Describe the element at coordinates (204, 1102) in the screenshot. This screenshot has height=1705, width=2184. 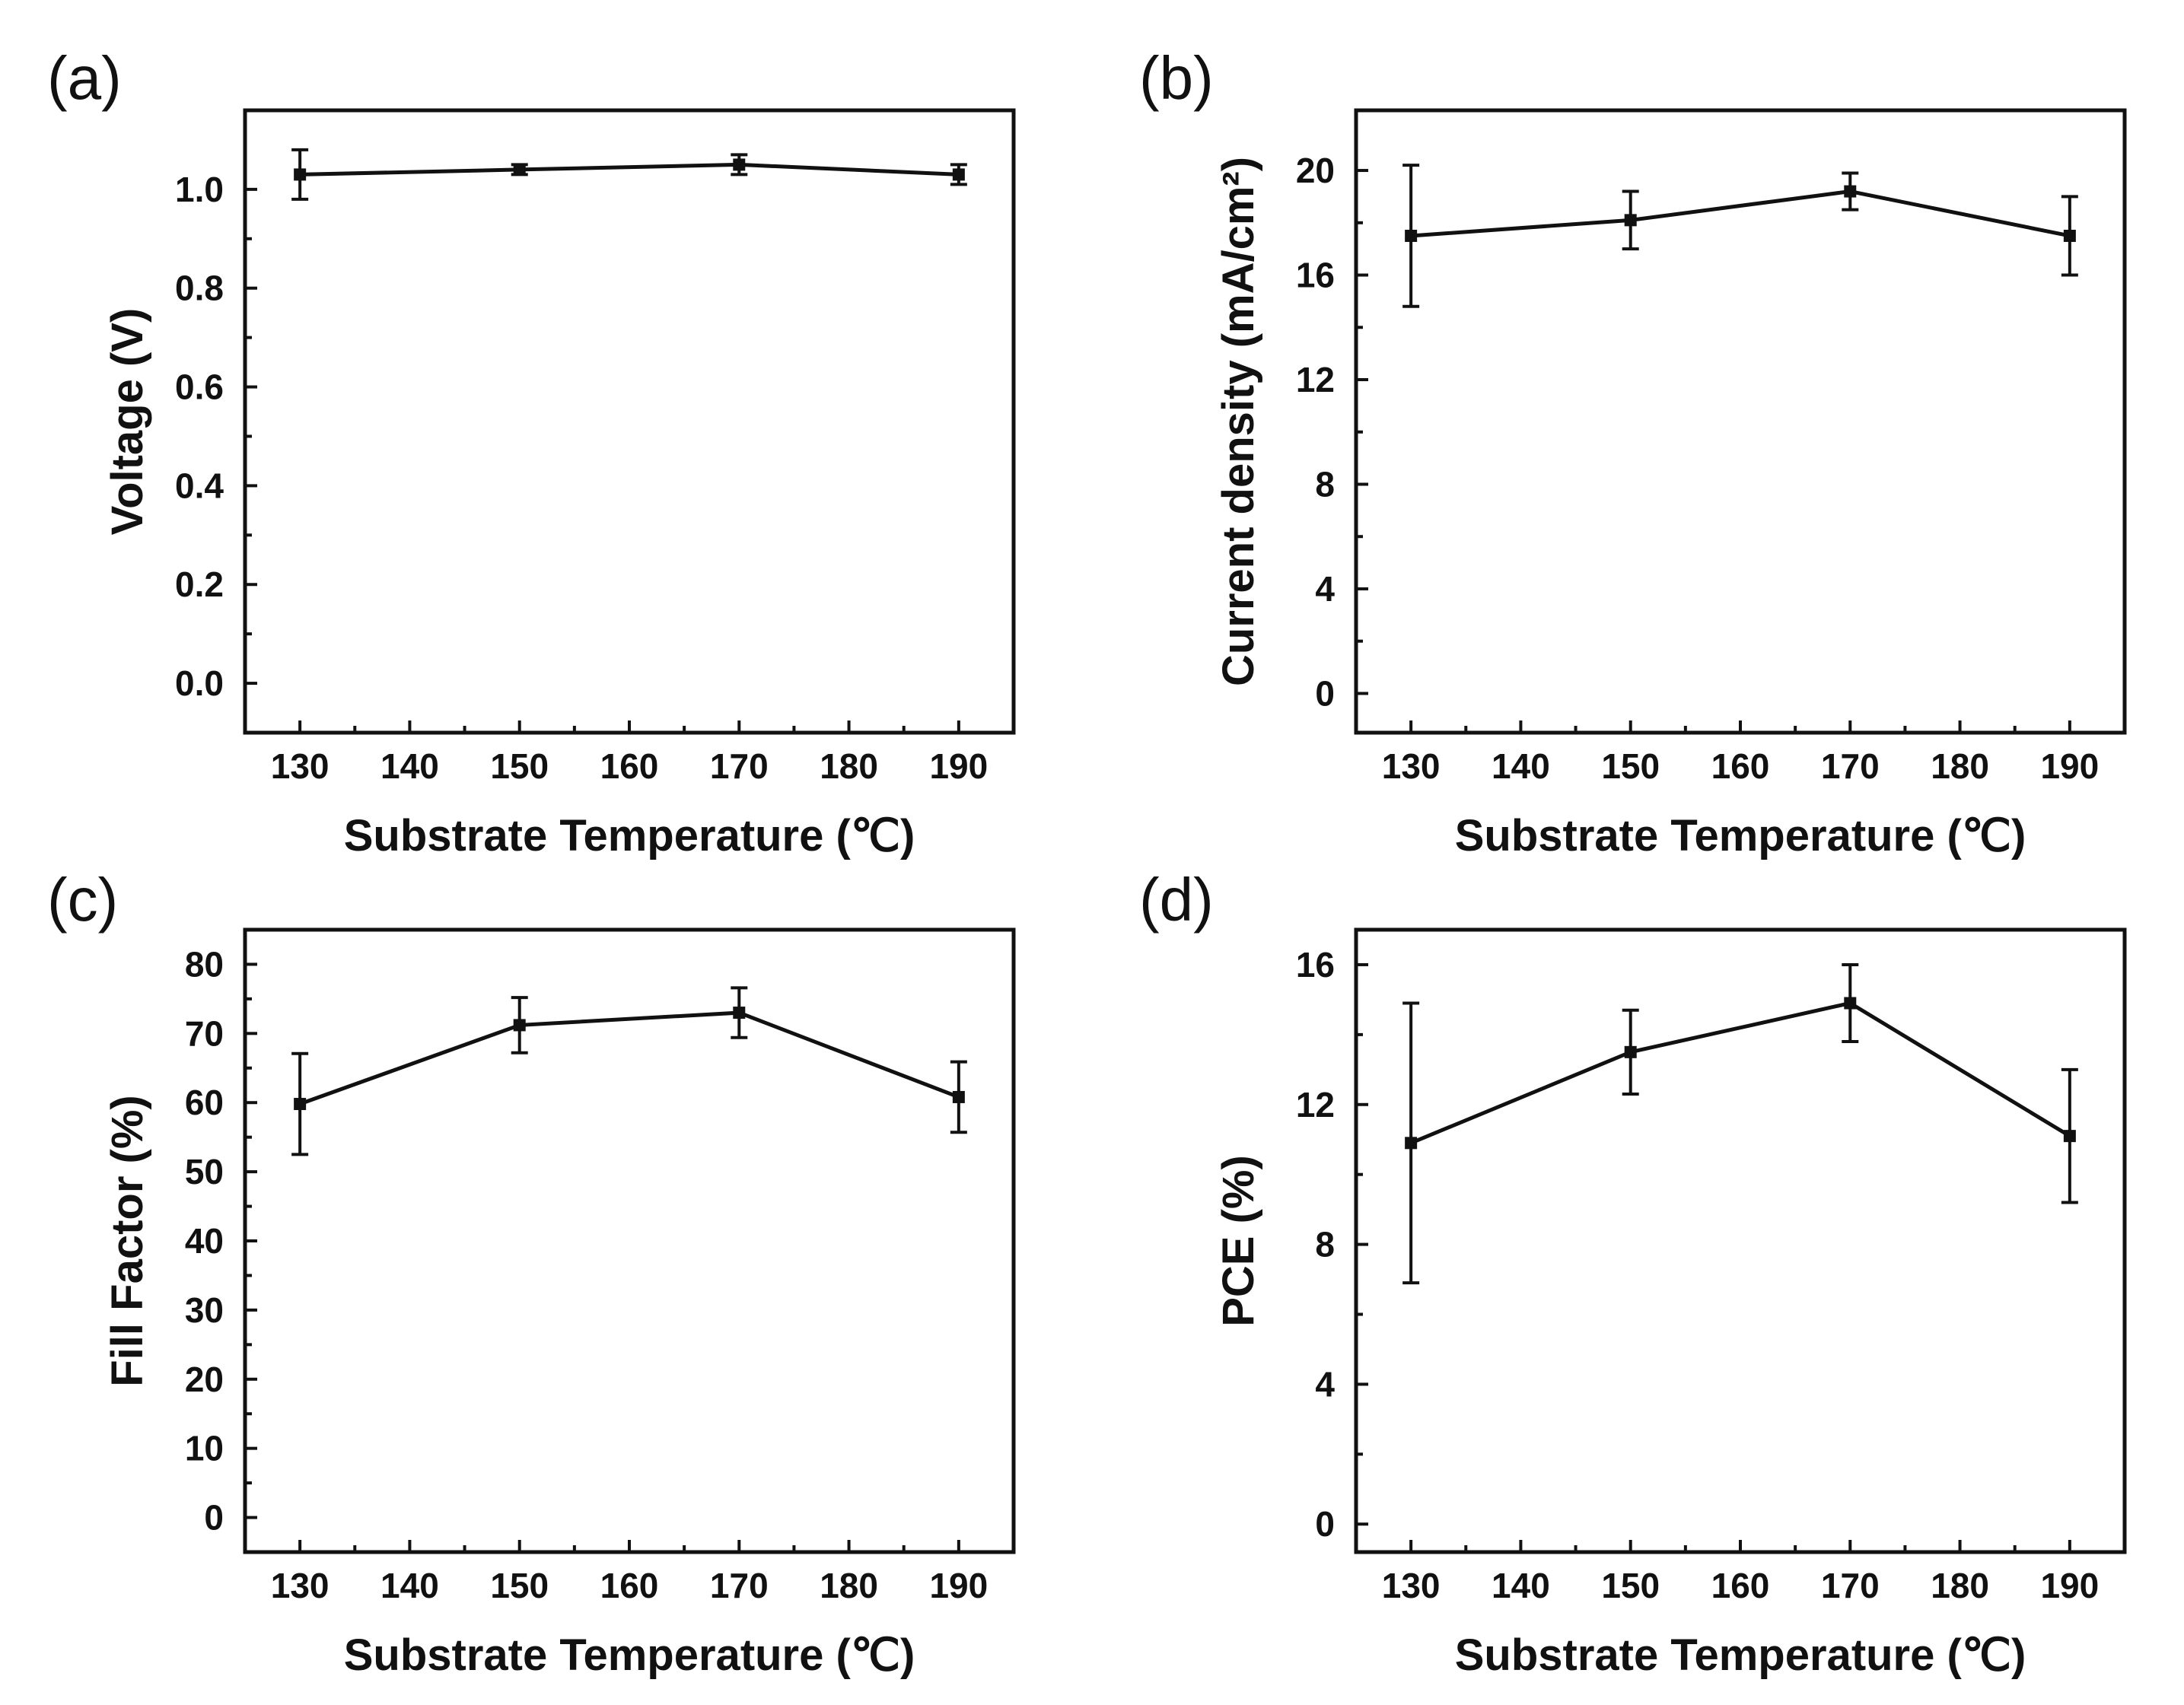
I see `y-tick-label: 60` at that location.